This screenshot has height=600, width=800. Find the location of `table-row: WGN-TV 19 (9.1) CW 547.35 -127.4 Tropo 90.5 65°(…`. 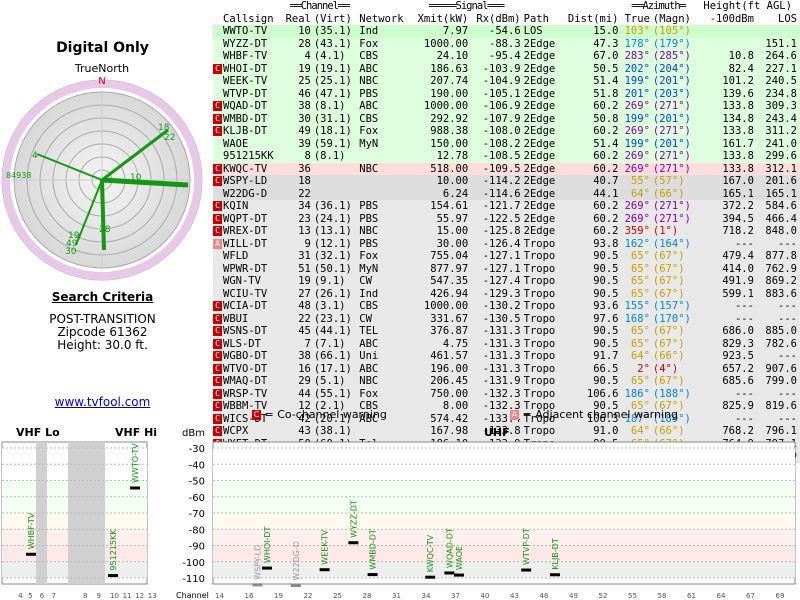

table-row: WGN-TV 19 (9.1) CW 547.35 -127.4 Tropo 90.5 65°(… is located at coordinates (506, 281).